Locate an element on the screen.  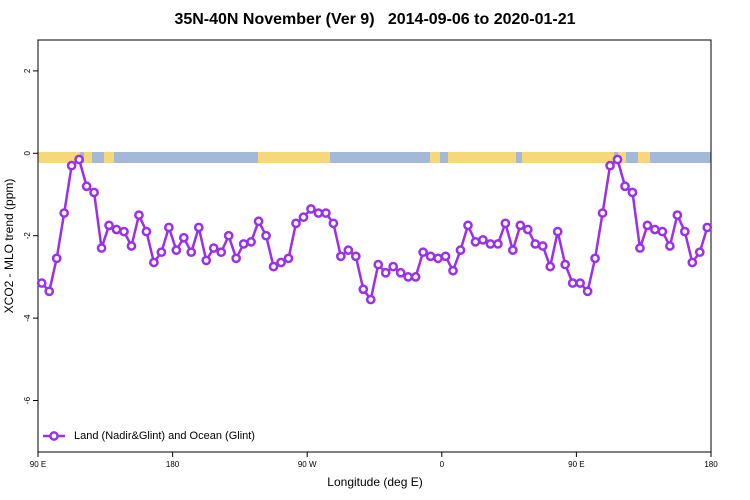
y-tick-label: 2 is located at coordinates (27, 70).